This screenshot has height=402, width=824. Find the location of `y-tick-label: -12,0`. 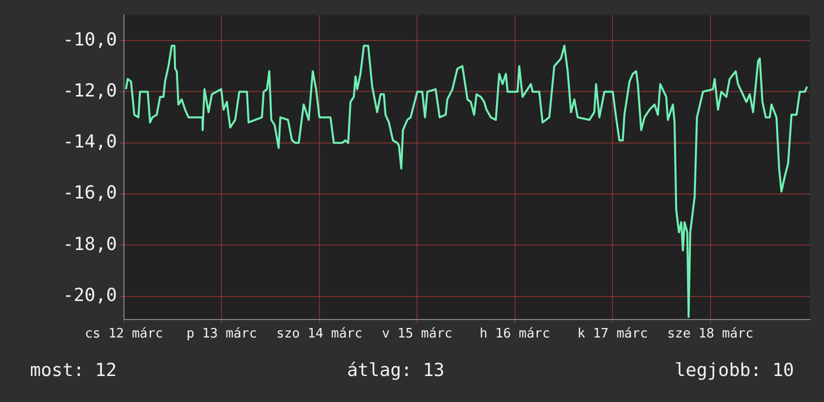

y-tick-label: -12,0 is located at coordinates (89, 91).